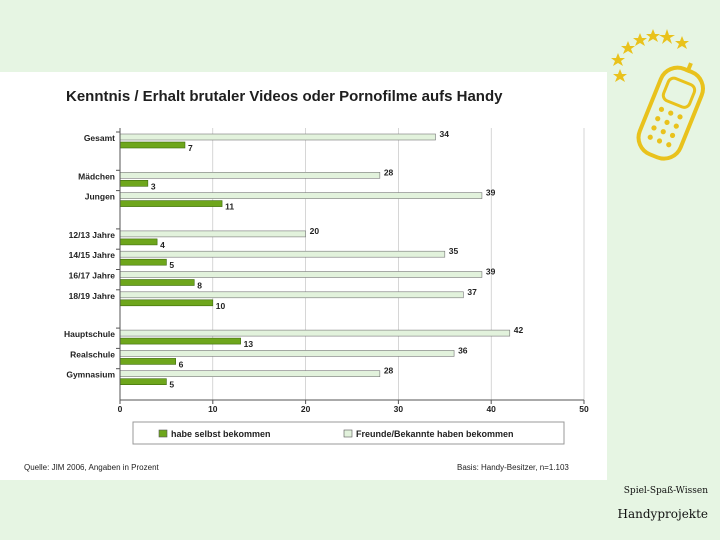 The height and width of the screenshot is (540, 720). What do you see at coordinates (153, 186) in the screenshot?
I see `value-label-selbst: 3` at bounding box center [153, 186].